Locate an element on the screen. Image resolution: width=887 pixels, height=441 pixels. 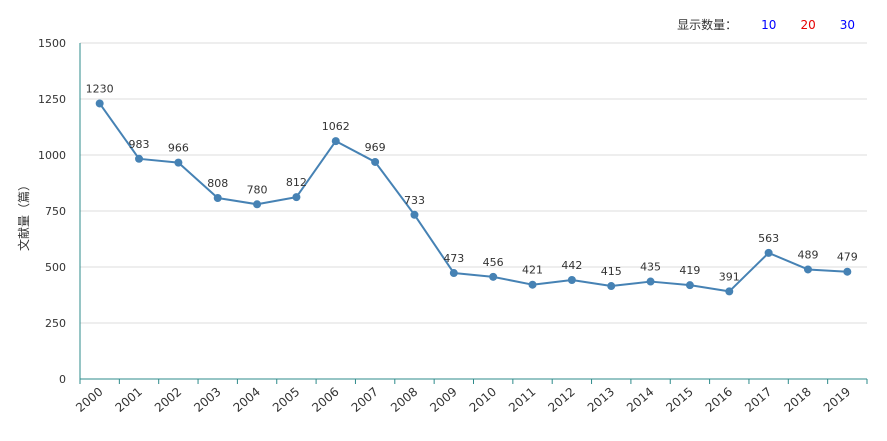
data-label: 435 is located at coordinates (650, 267).